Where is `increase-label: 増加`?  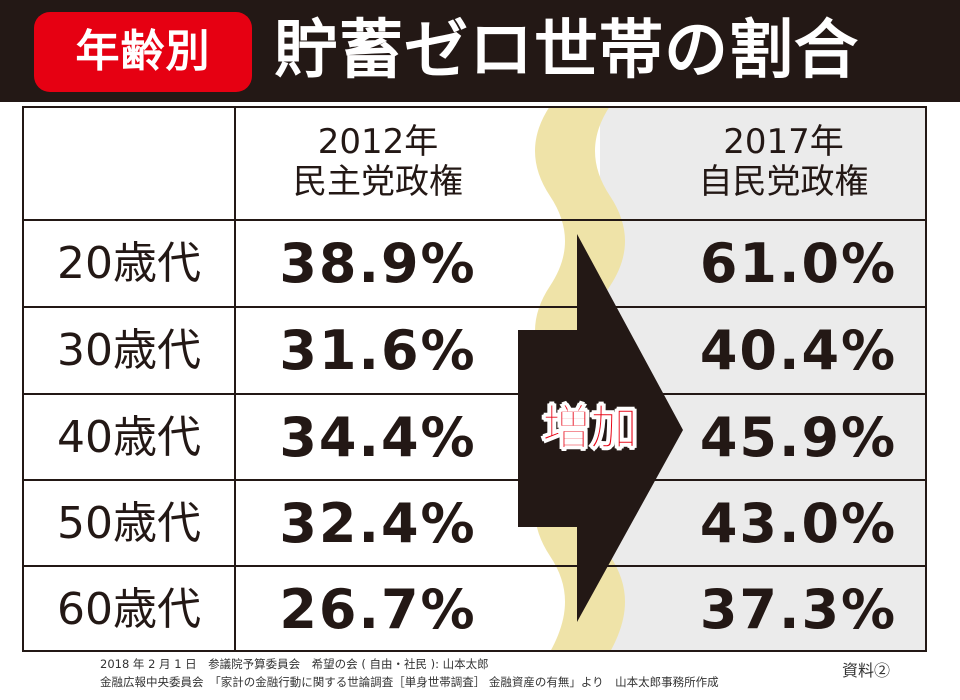 increase-label: 増加 is located at coordinates (589, 428).